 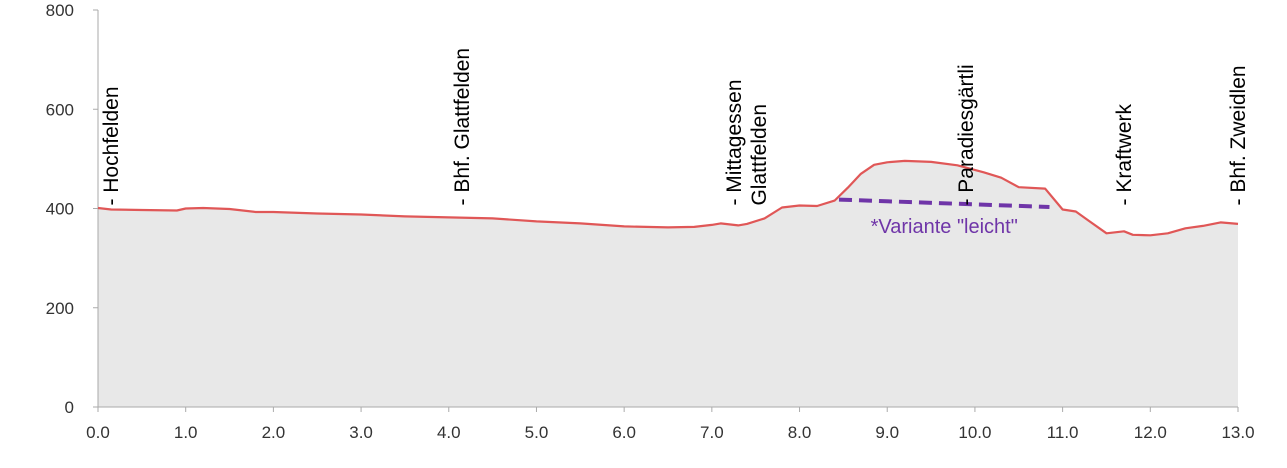 I want to click on waypoint-label: - Mittagessen, so click(x=734, y=142).